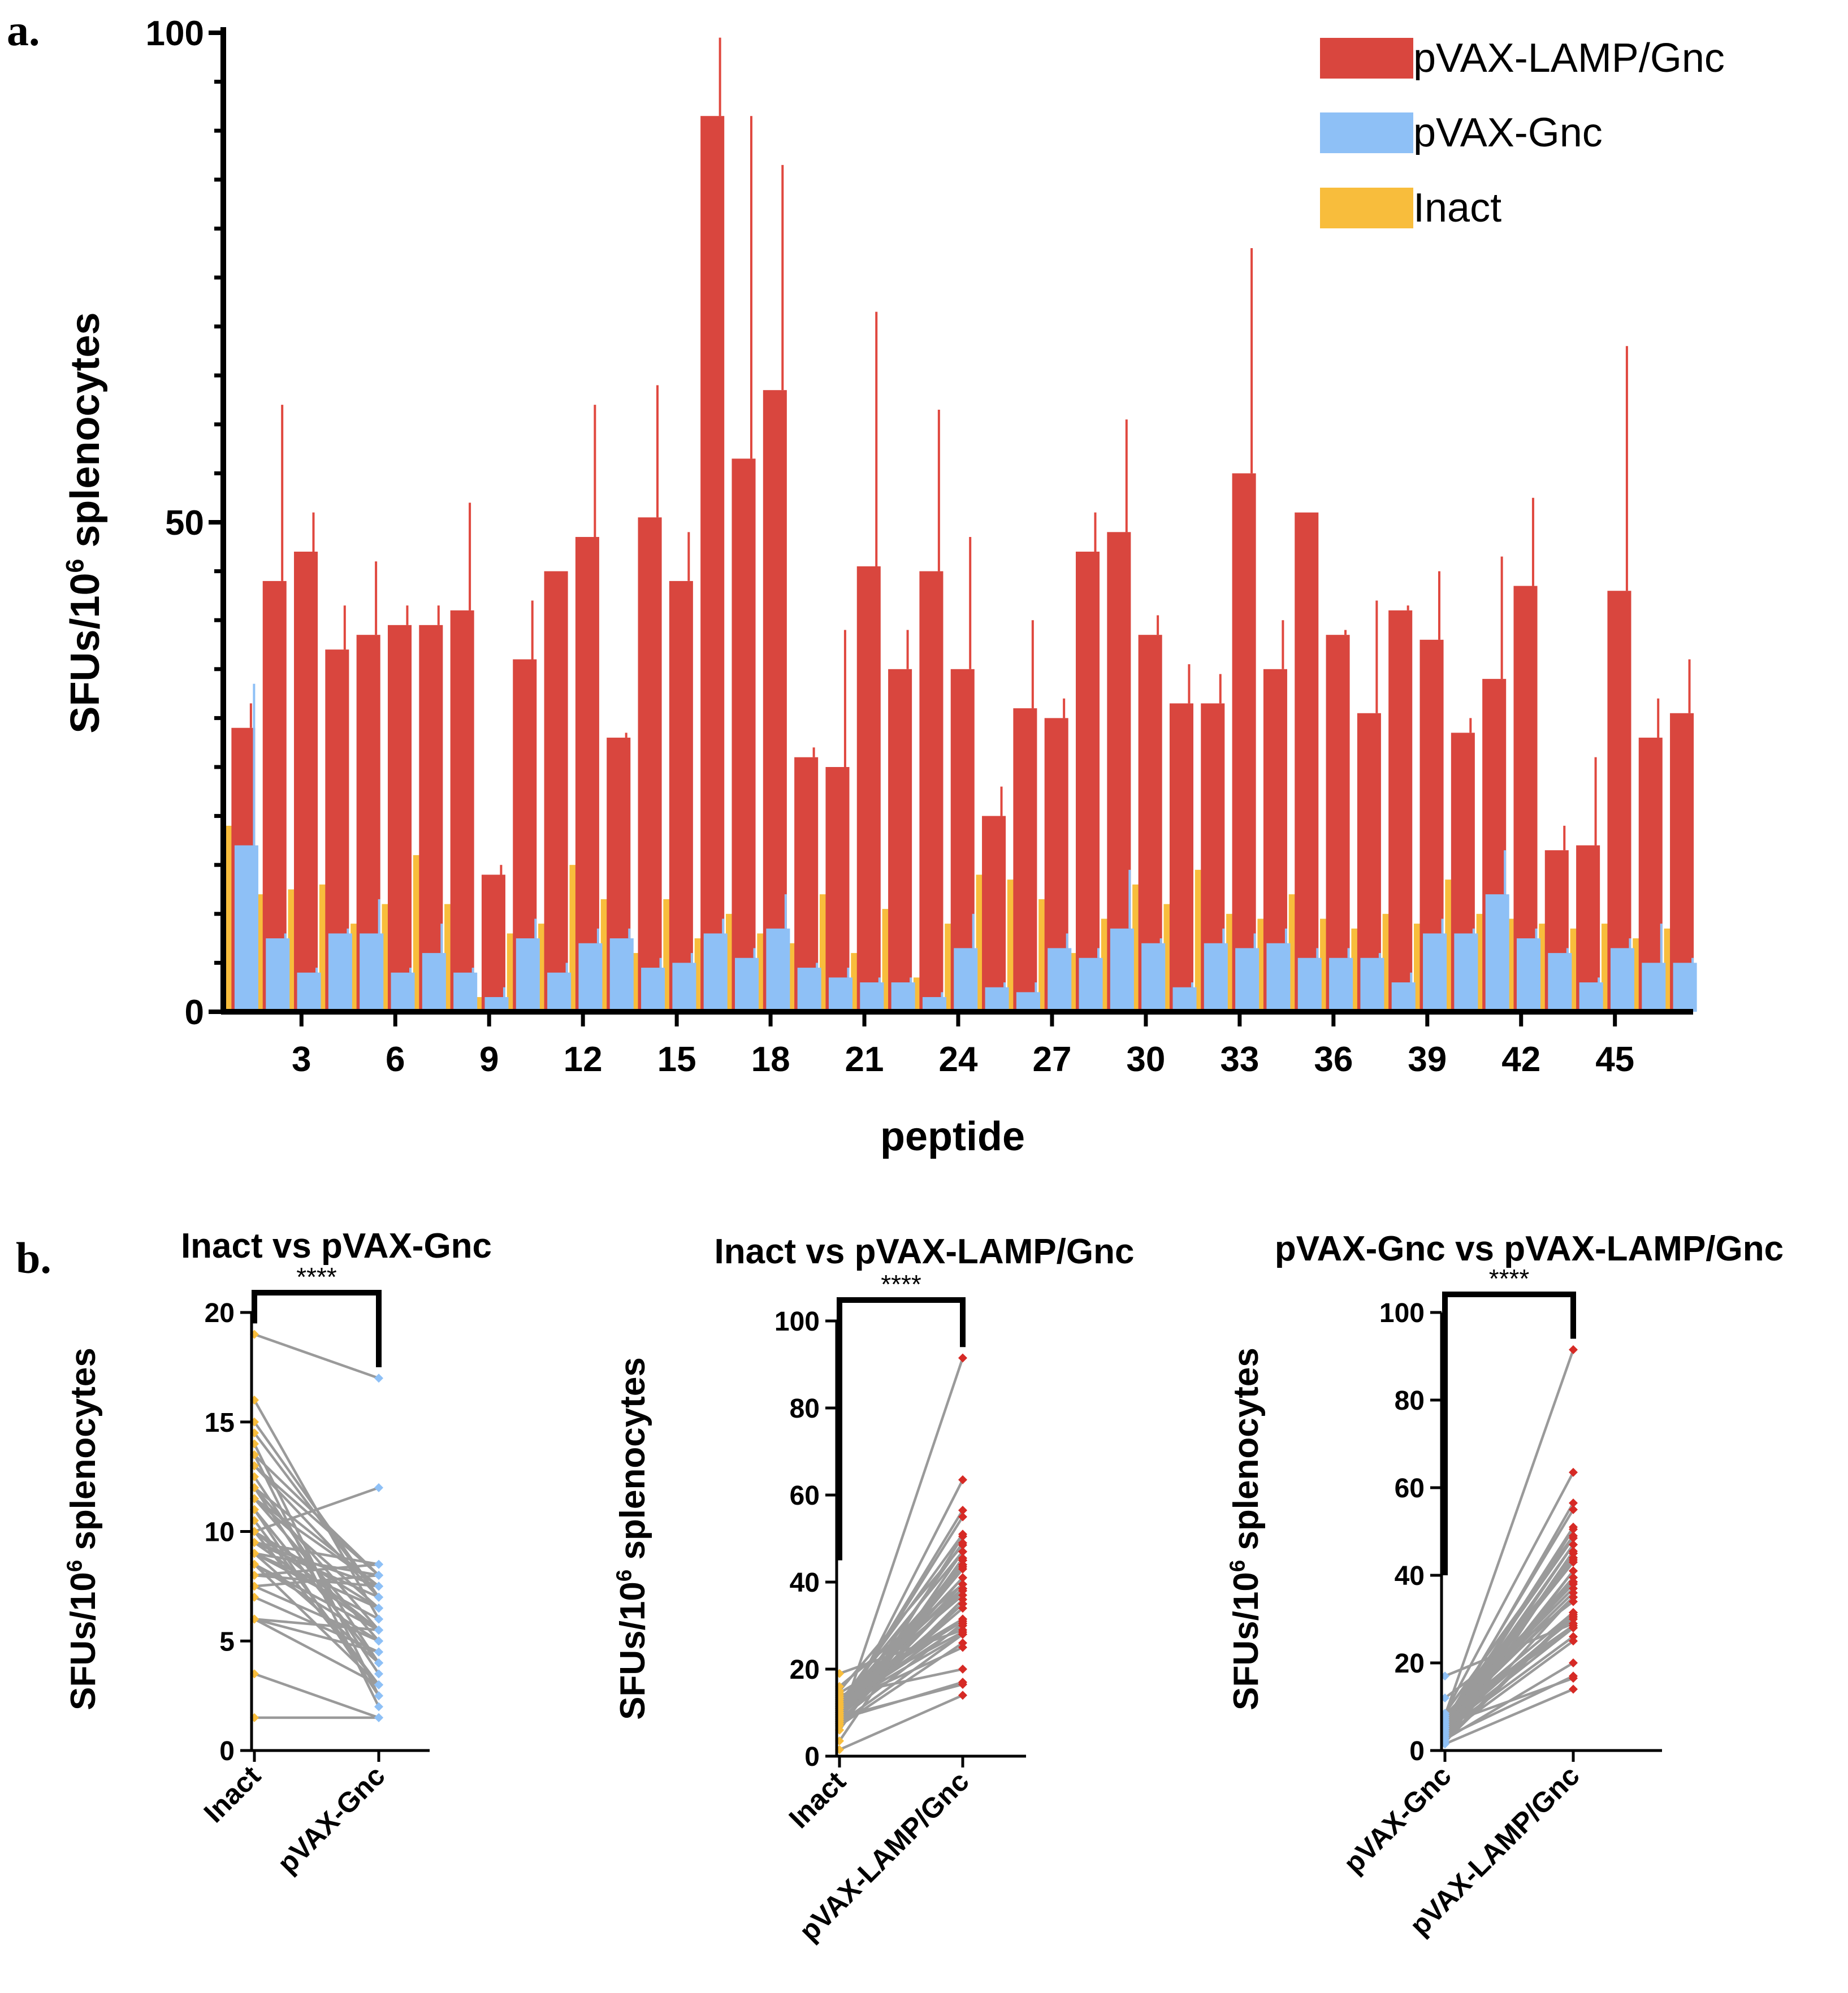 This screenshot has width=1848, height=1993. I want to click on y-tick-label-5: 5, so click(227, 1642).